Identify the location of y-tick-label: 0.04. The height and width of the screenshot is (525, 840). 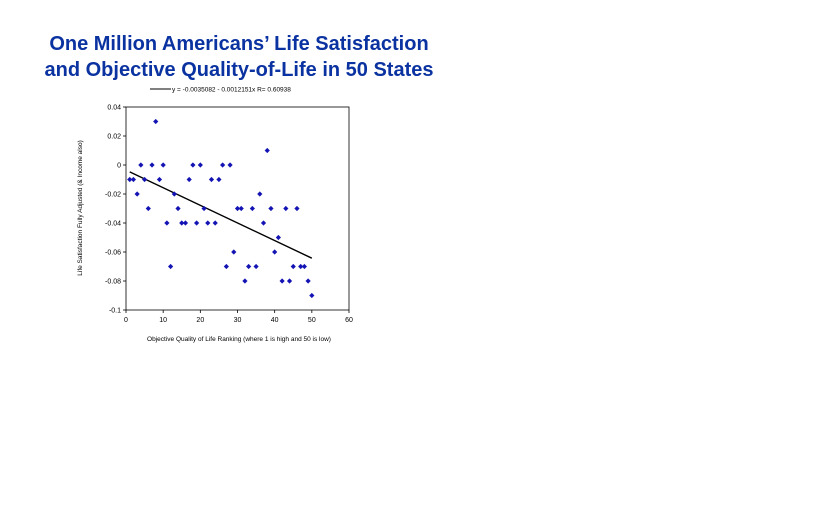
(114, 108).